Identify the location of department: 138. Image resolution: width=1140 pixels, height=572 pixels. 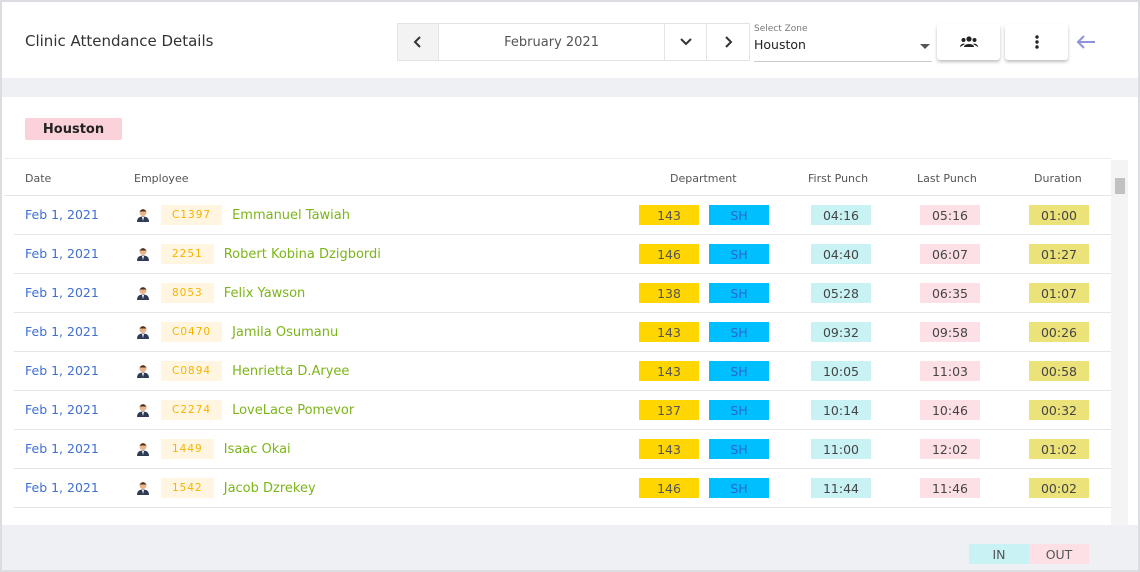
(669, 293).